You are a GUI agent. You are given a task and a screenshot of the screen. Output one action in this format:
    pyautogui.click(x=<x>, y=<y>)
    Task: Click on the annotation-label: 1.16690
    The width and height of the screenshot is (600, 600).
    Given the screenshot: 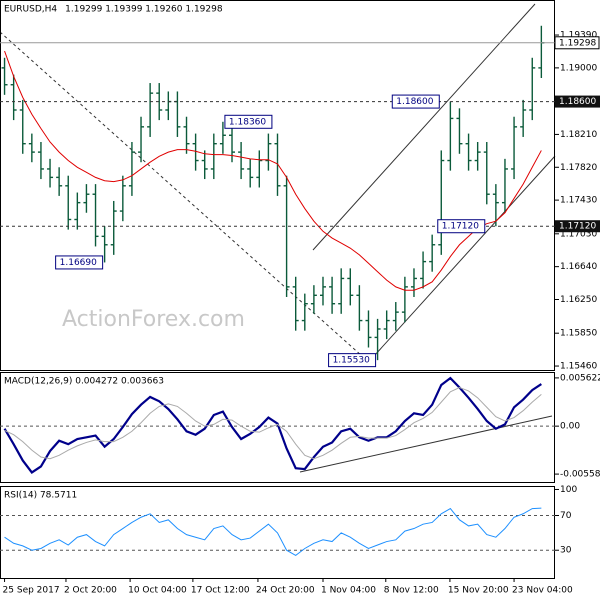 What is the action you would take?
    pyautogui.click(x=78, y=263)
    